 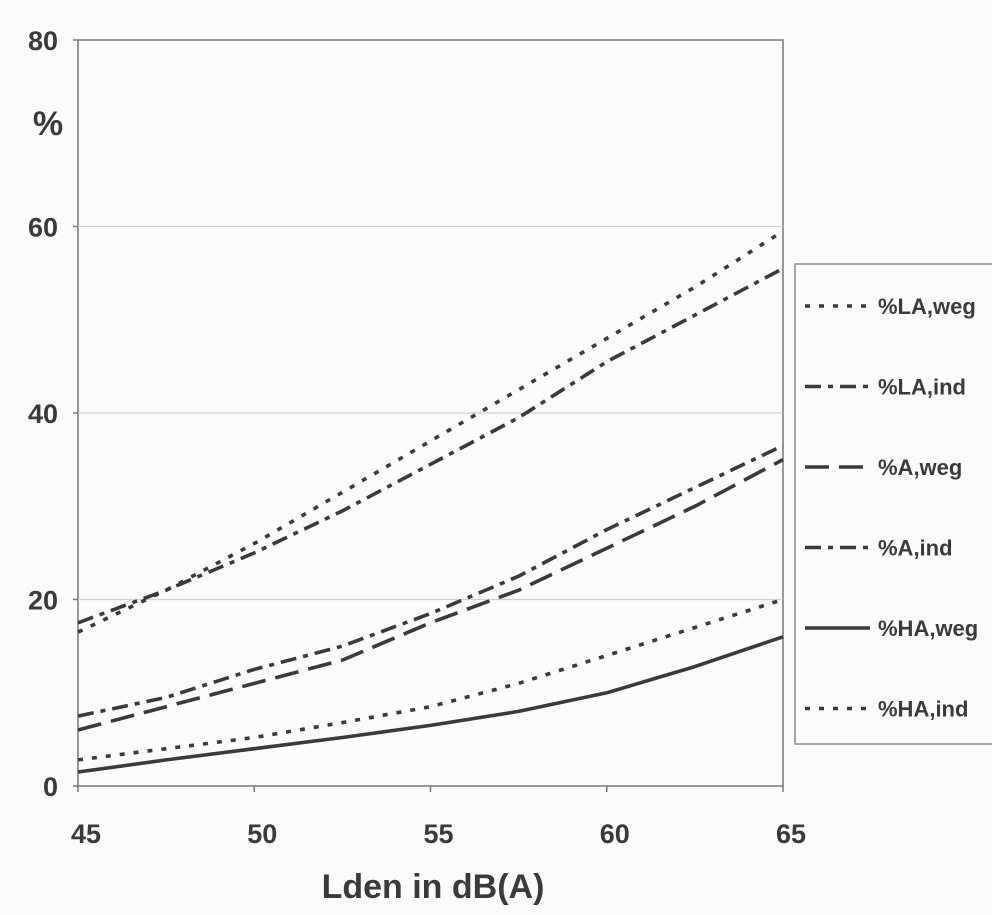 What do you see at coordinates (615, 834) in the screenshot?
I see `x-tick-label: 60` at bounding box center [615, 834].